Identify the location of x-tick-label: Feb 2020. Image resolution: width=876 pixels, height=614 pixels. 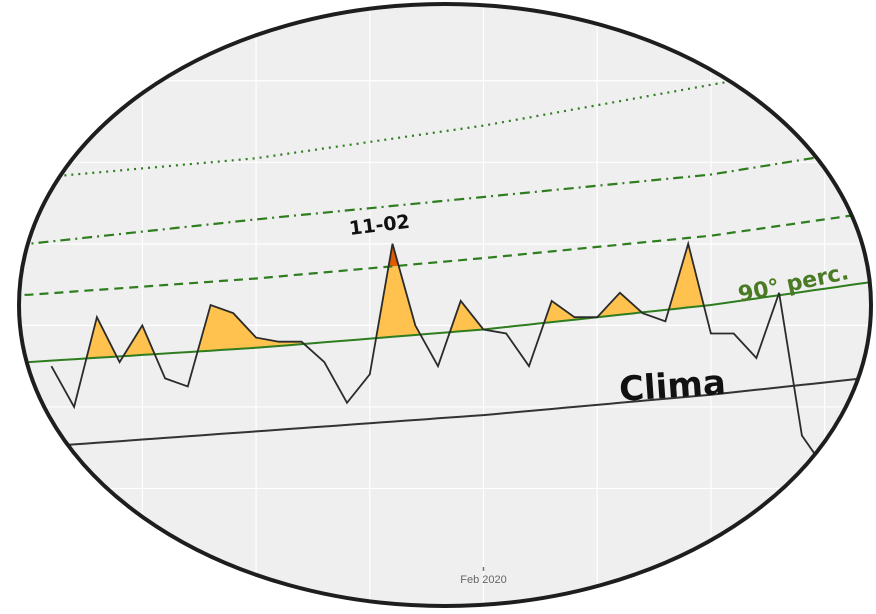
(483, 580).